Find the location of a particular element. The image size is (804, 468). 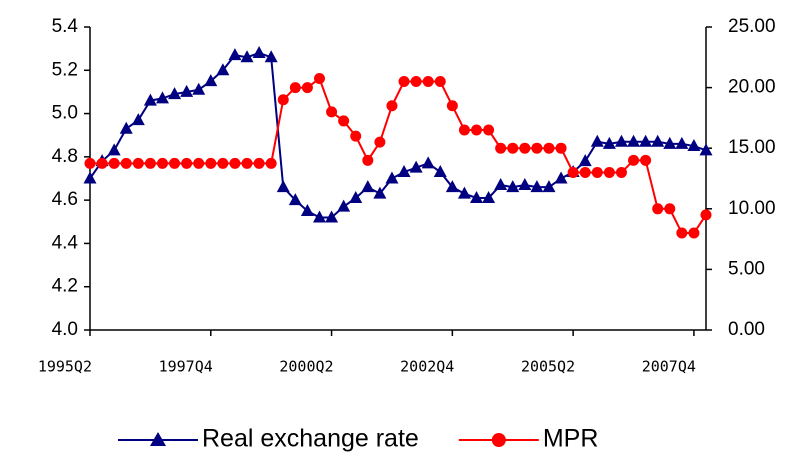

y2-tick-label: 5.00 is located at coordinates (746, 268).